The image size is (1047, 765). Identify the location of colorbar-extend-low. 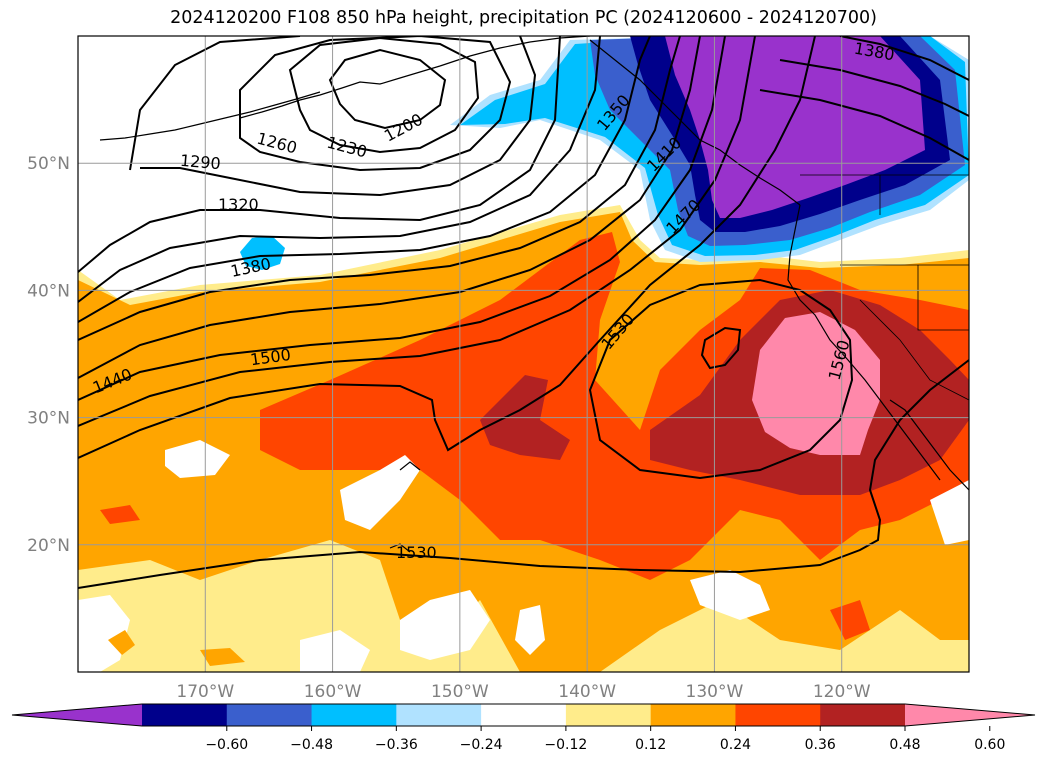
(77, 715).